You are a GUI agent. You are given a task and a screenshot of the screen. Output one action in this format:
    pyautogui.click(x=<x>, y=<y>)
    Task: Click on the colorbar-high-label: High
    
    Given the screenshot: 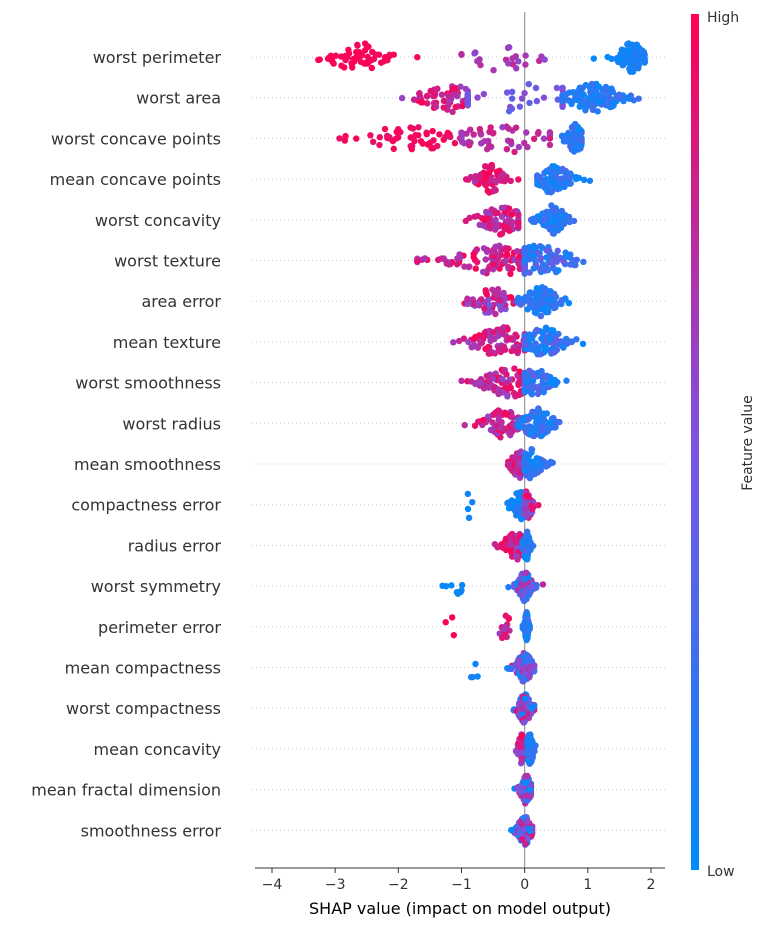 What is the action you would take?
    pyautogui.click(x=723, y=18)
    